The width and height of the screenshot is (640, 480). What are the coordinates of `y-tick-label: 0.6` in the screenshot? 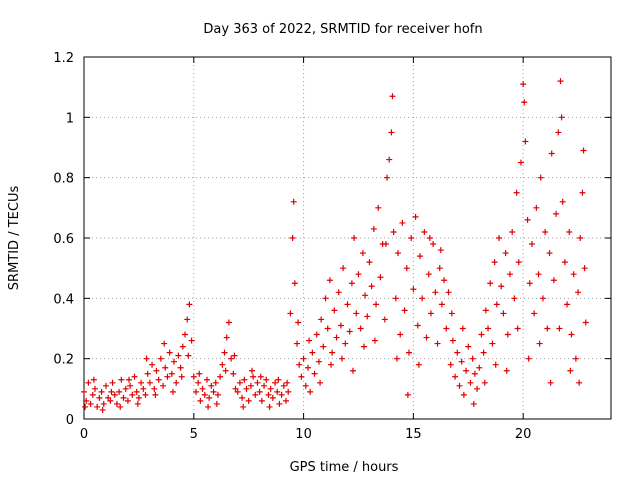 It's located at (63, 239).